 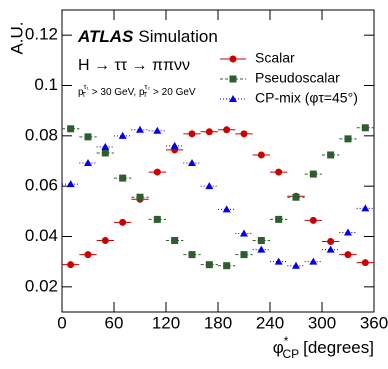 I want to click on x-tick-label: 300, so click(x=322, y=322).